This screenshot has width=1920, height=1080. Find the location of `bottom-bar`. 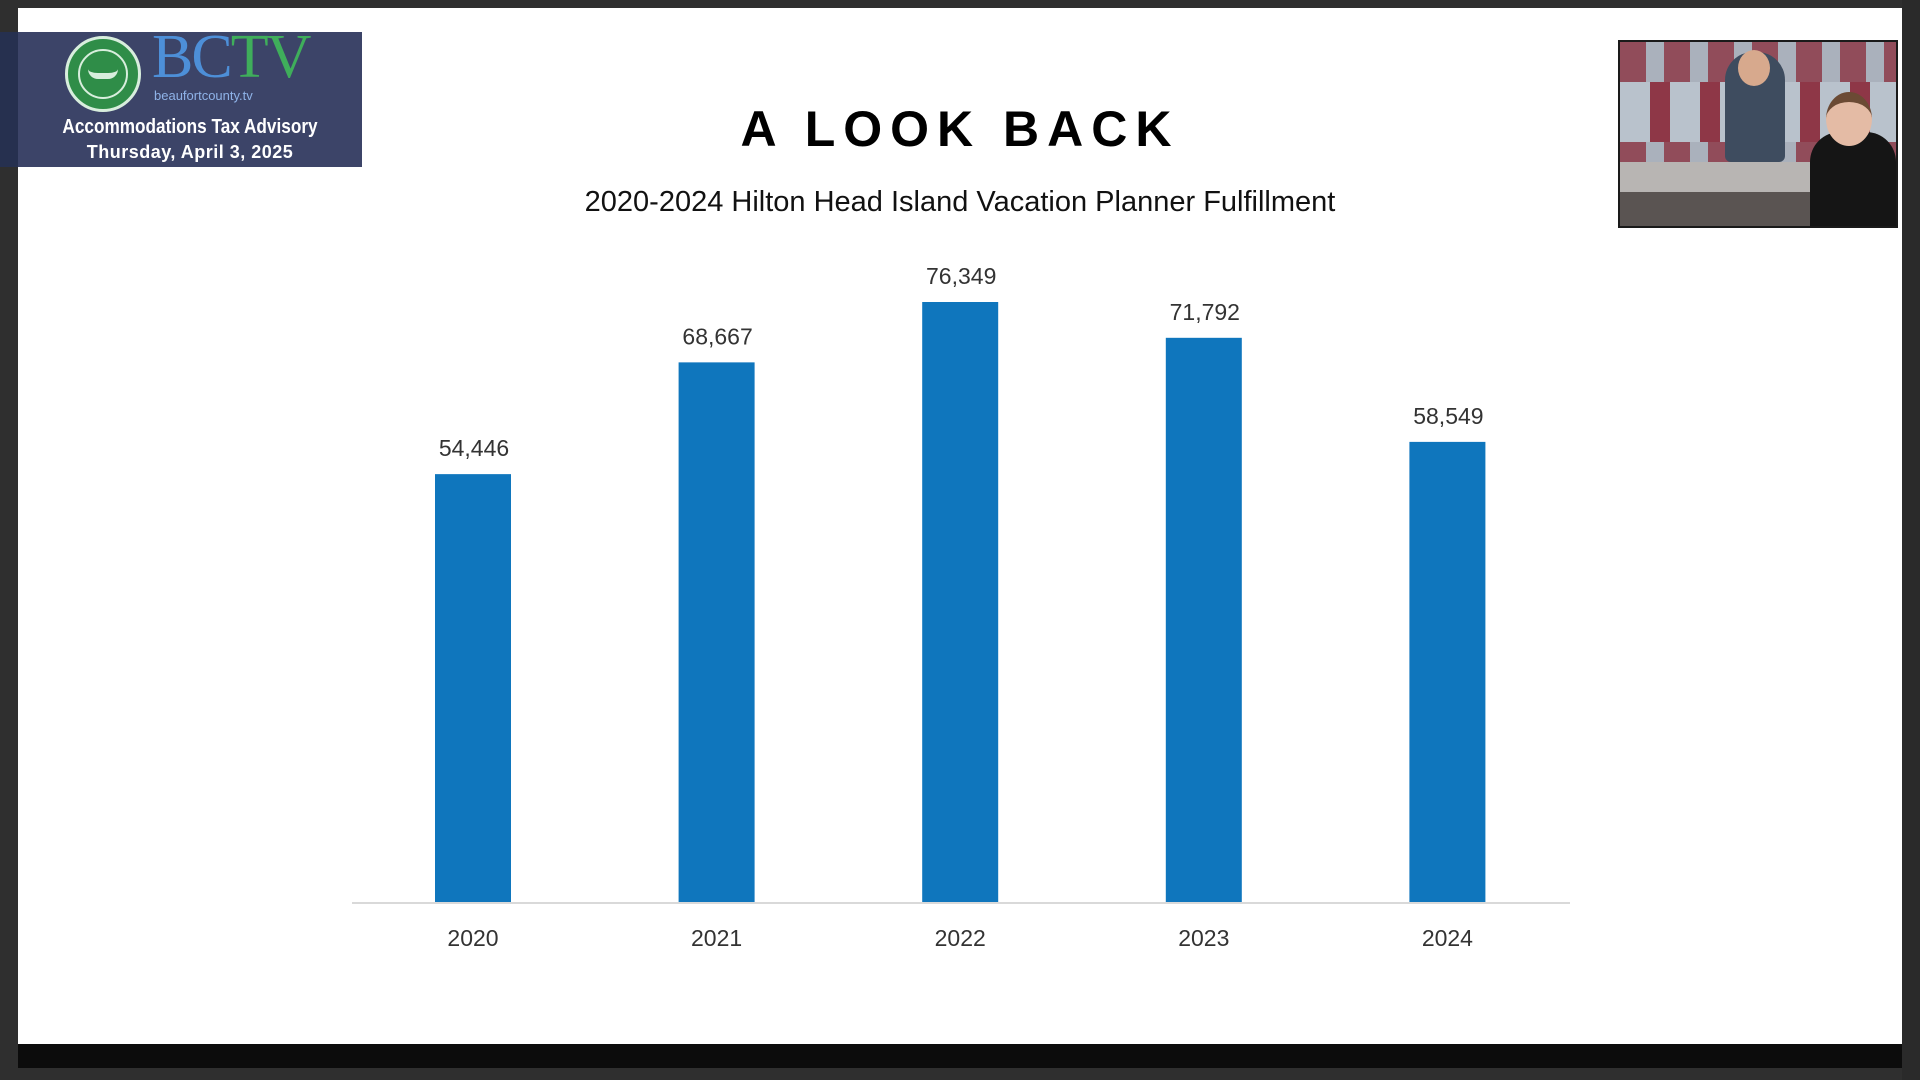

bottom-bar is located at coordinates (960, 1056).